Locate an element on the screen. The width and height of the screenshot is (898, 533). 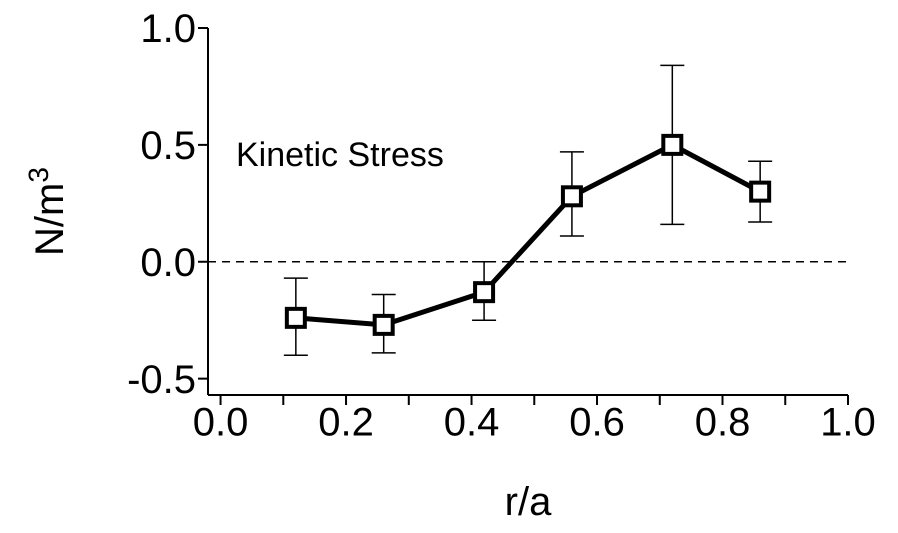
y-tick-label: 0.5 is located at coordinates (168, 146).